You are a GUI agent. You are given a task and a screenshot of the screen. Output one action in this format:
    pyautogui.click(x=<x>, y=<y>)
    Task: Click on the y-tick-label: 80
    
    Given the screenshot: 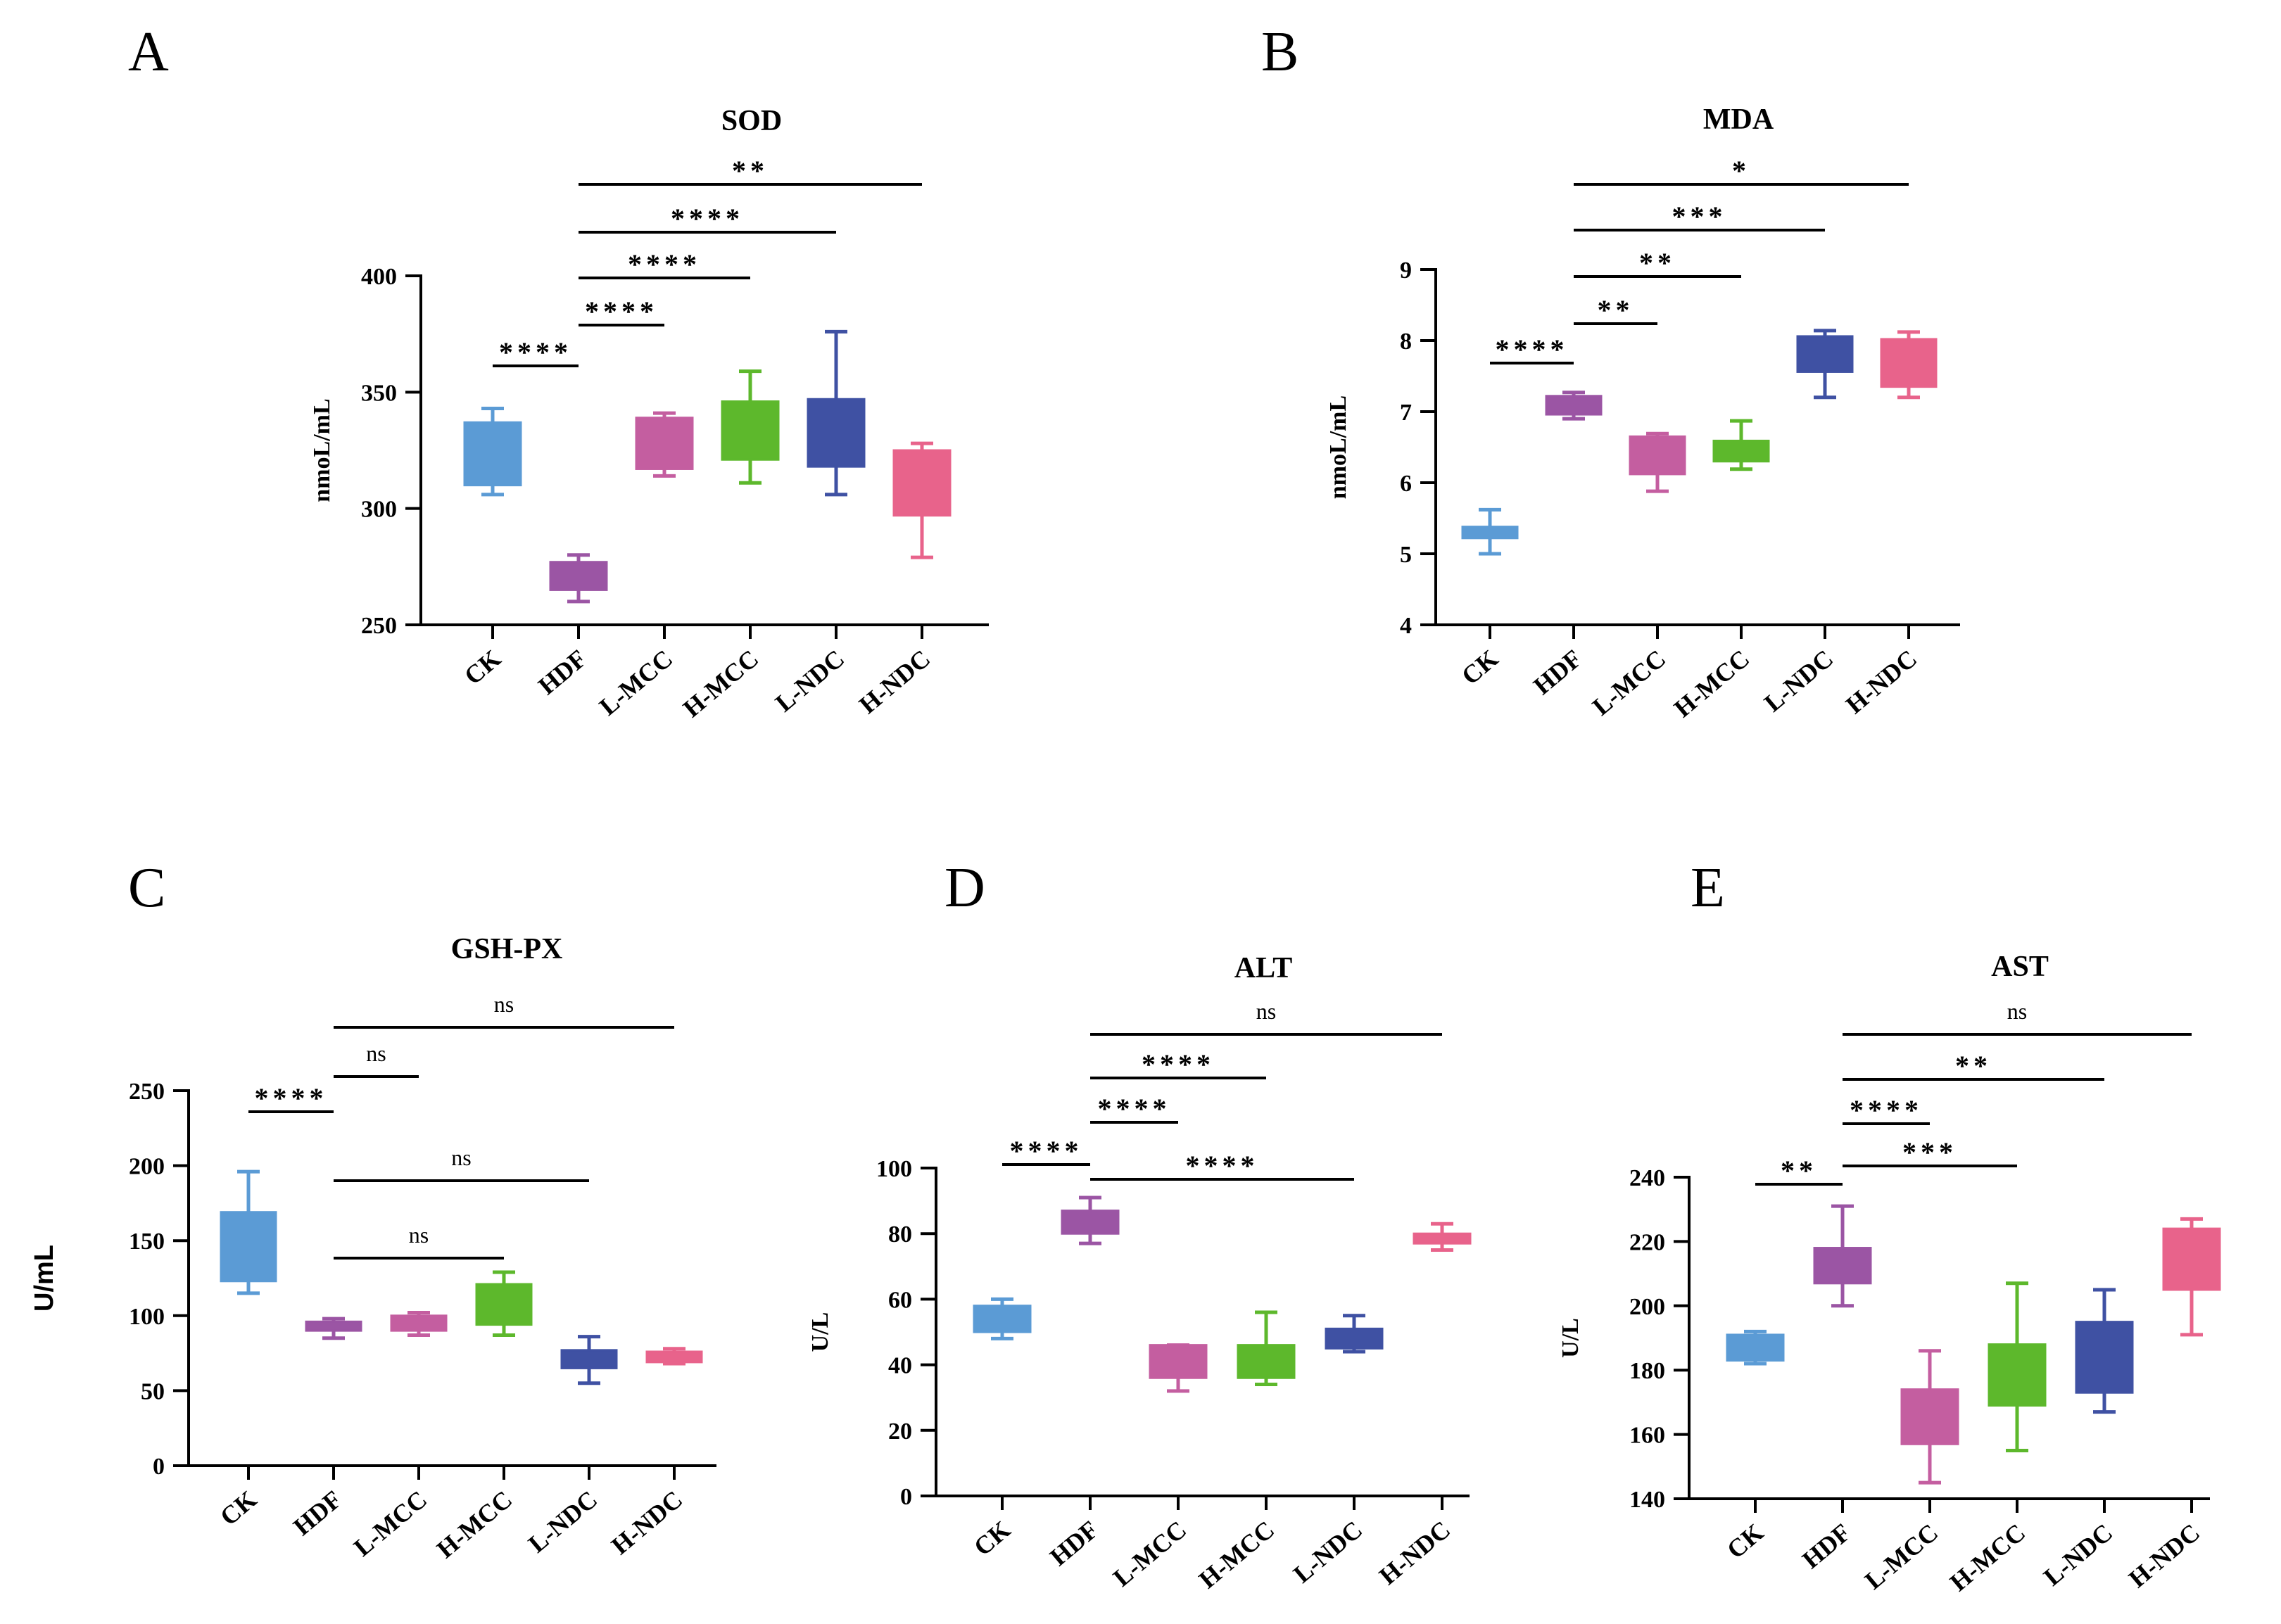 What is the action you would take?
    pyautogui.click(x=900, y=1235)
    